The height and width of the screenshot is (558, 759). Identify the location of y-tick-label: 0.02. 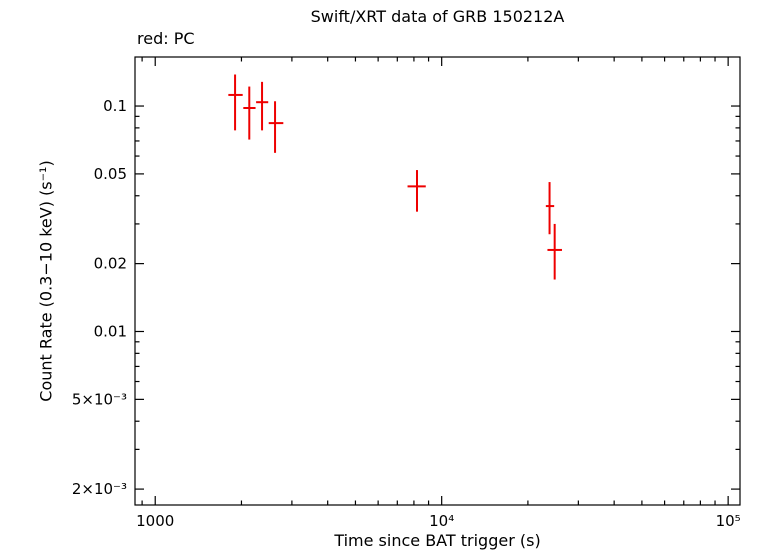
(110, 264).